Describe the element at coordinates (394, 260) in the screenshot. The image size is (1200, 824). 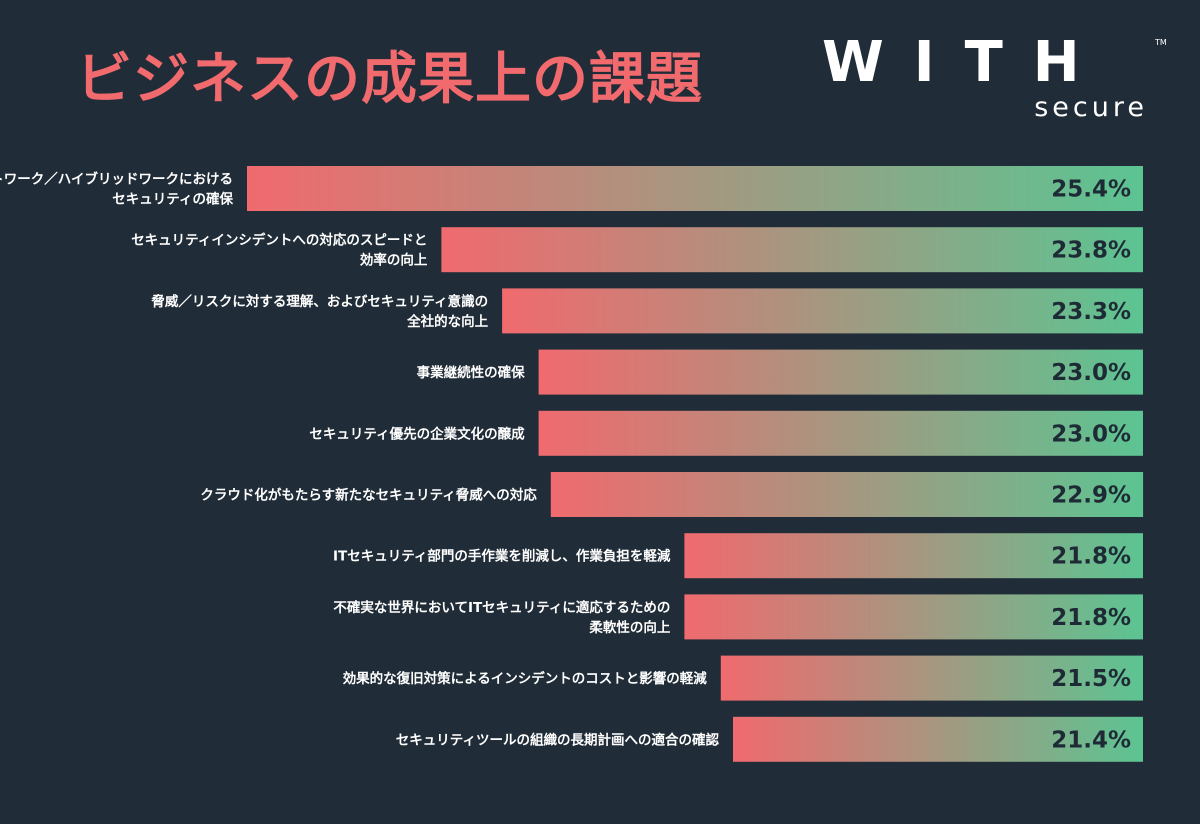
I see `category-label-line: 効率の向上` at that location.